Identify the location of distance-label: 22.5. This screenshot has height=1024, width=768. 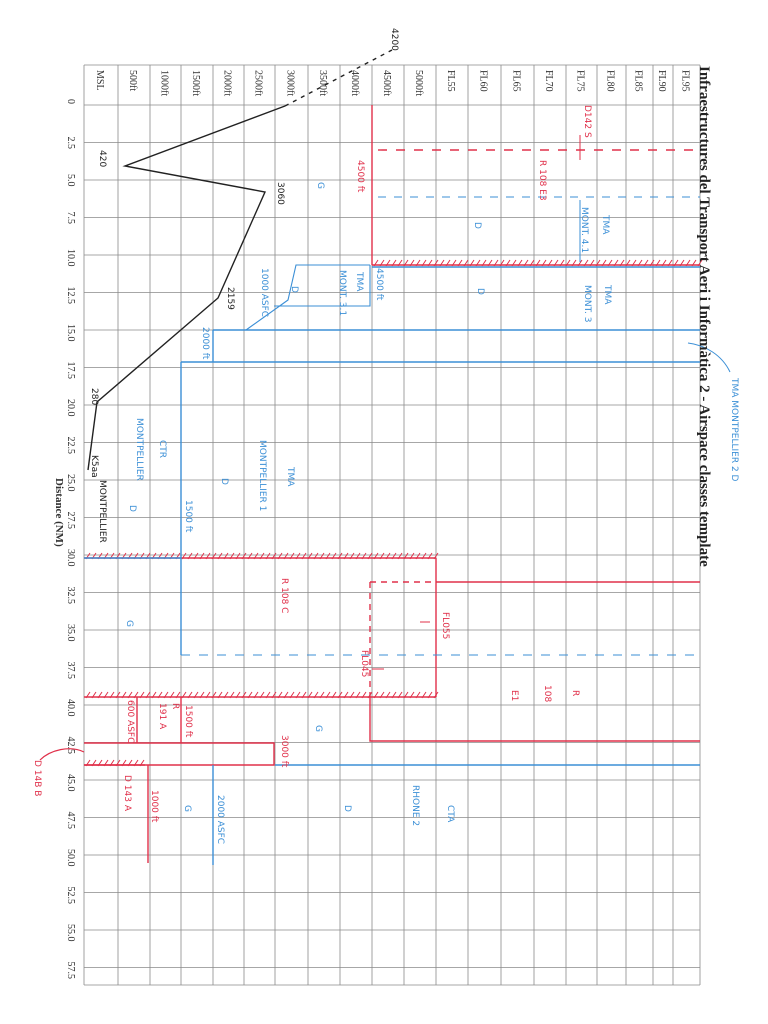
(70, 446).